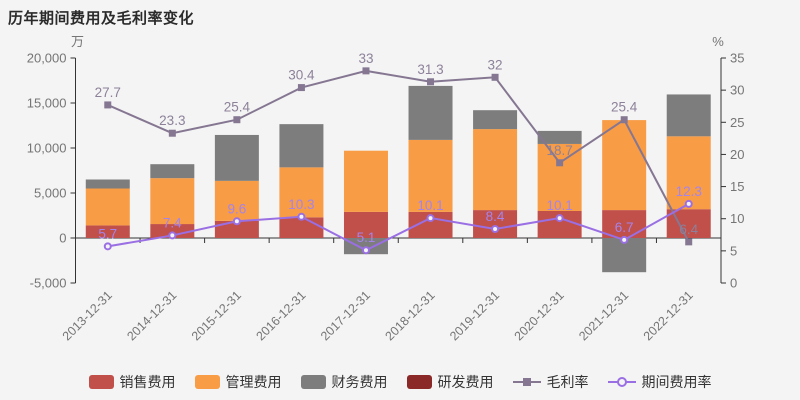 Image resolution: width=800 pixels, height=400 pixels. What do you see at coordinates (733, 250) in the screenshot?
I see `y-axis-tick-label: 5` at bounding box center [733, 250].